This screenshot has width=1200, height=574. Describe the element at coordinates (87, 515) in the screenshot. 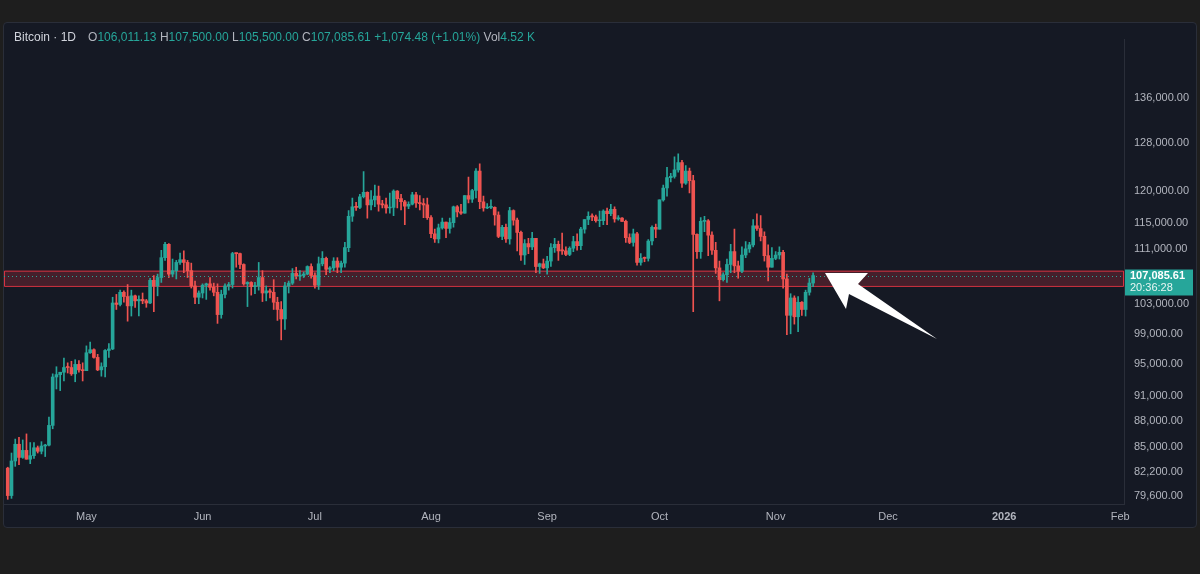

I see `x-tick-label: May` at that location.